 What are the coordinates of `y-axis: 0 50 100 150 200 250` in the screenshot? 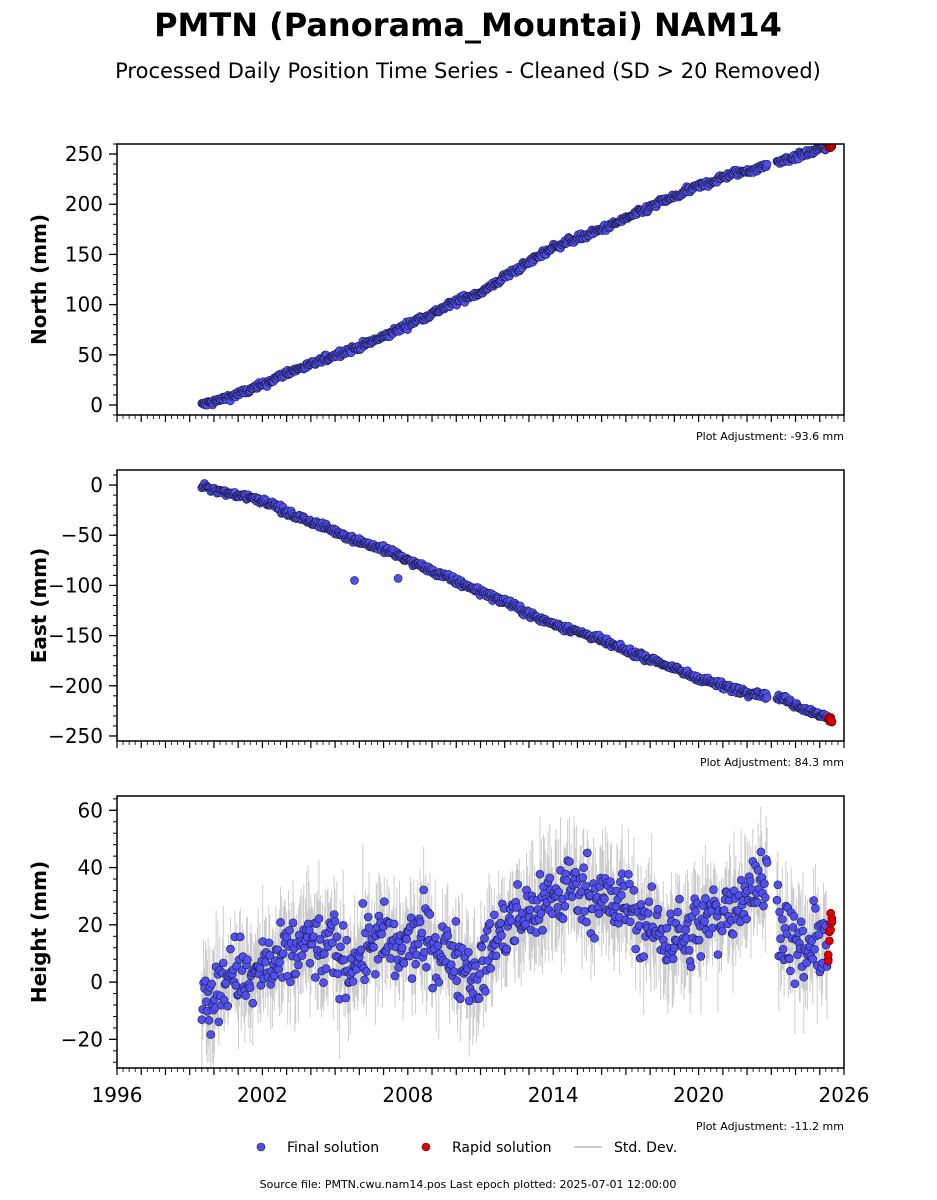 It's located at (91, 279).